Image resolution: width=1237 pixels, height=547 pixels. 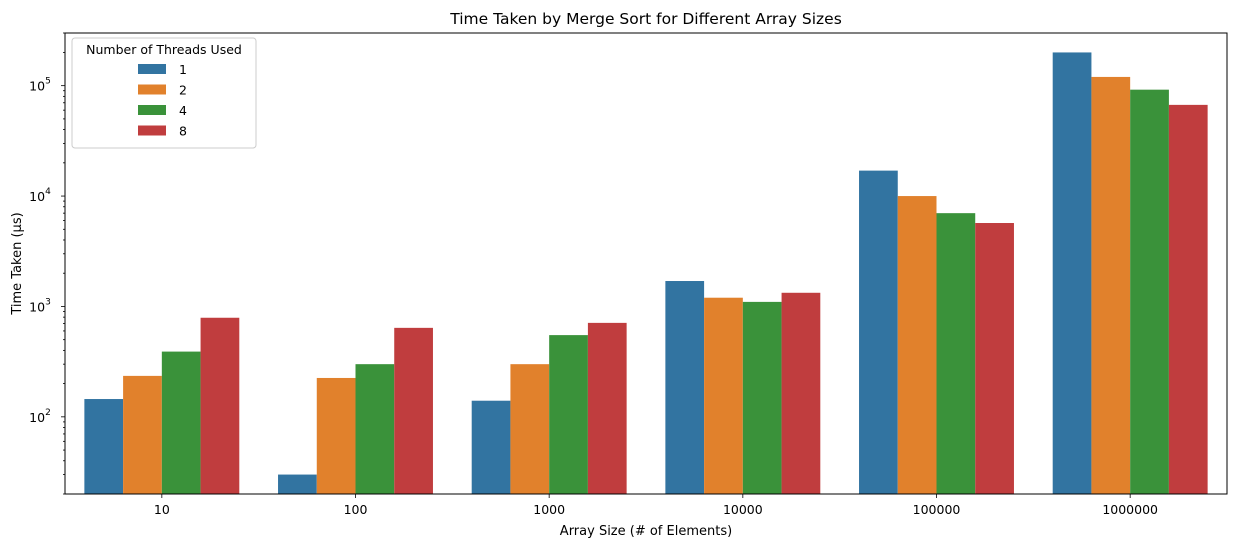 I want to click on x-tick-label: 100000, so click(x=937, y=509).